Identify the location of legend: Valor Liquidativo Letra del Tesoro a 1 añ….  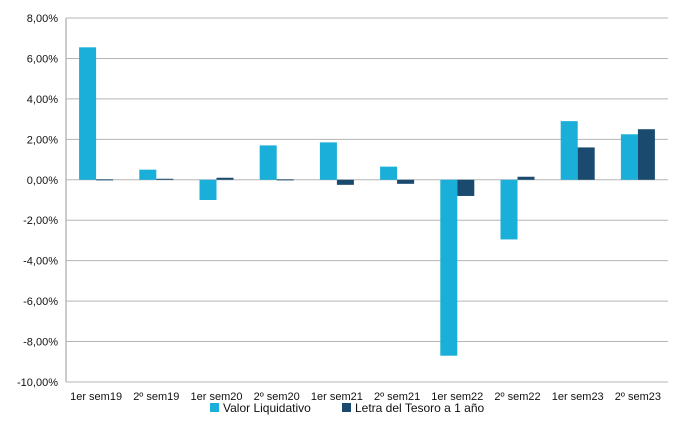
(347, 408).